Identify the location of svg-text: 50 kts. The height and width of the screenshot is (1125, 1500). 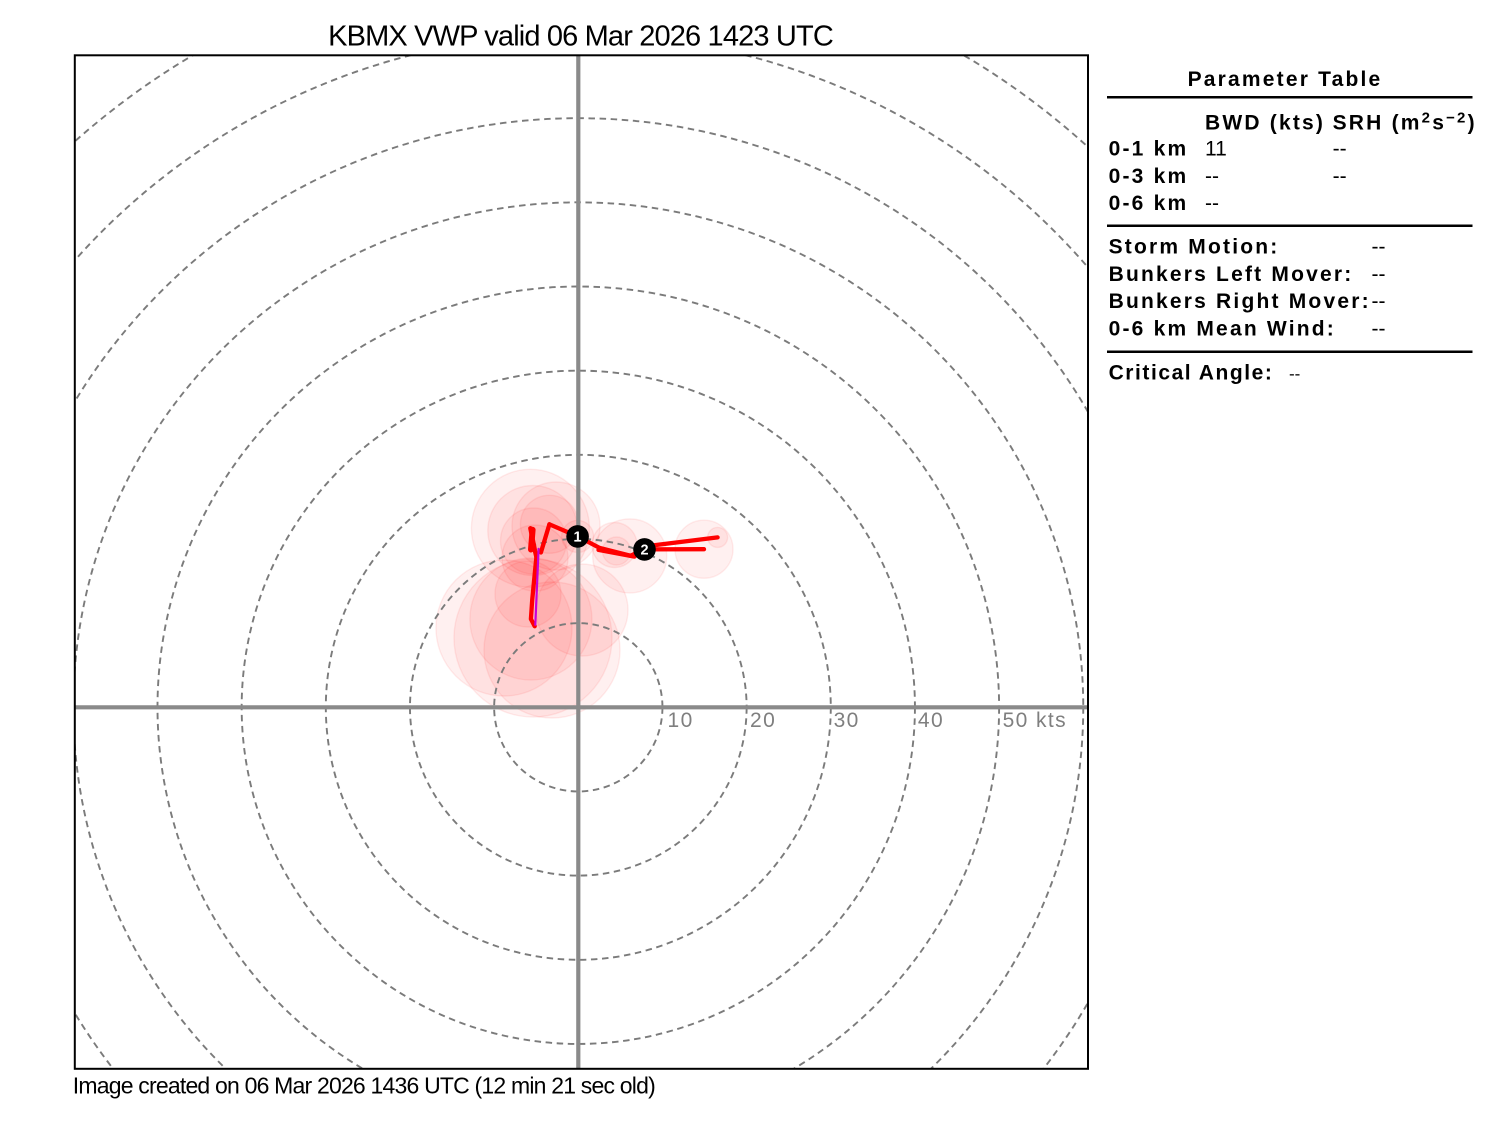
(1035, 720).